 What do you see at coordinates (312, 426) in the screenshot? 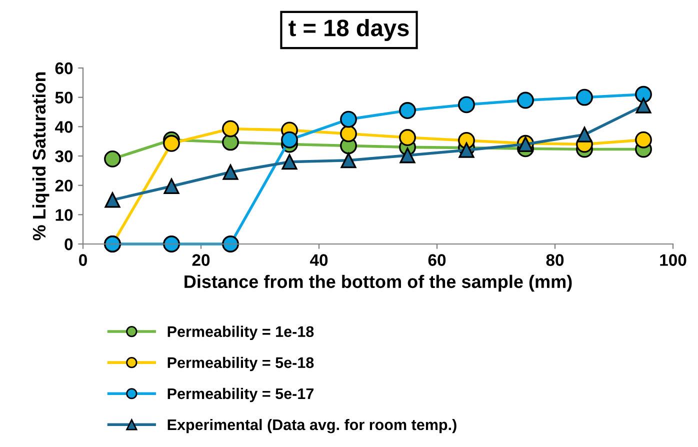
I see `legend-label: Experimental (Data avg. for room temp.)` at bounding box center [312, 426].